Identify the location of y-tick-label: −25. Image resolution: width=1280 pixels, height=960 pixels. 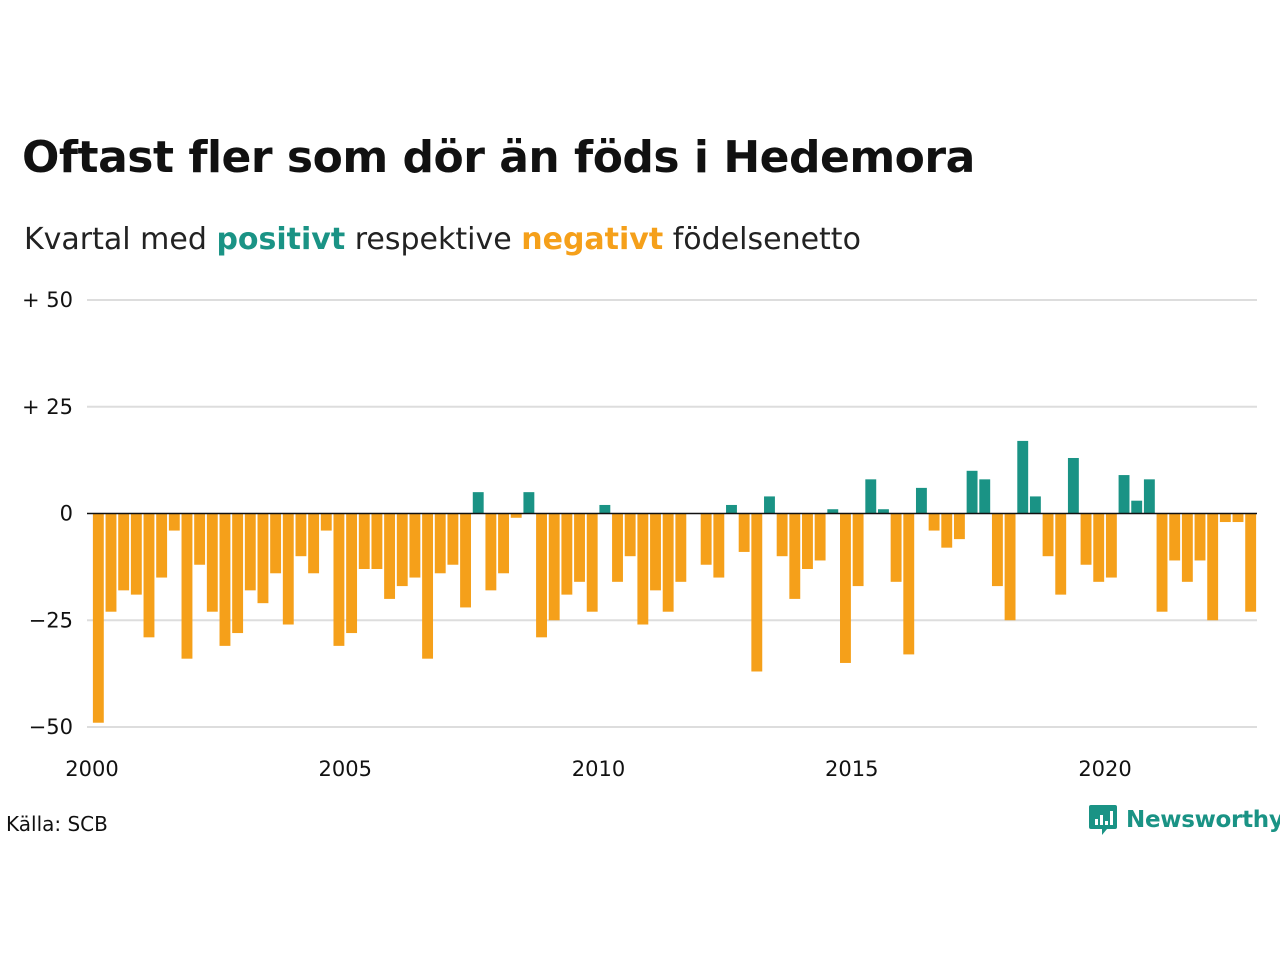
(51, 620).